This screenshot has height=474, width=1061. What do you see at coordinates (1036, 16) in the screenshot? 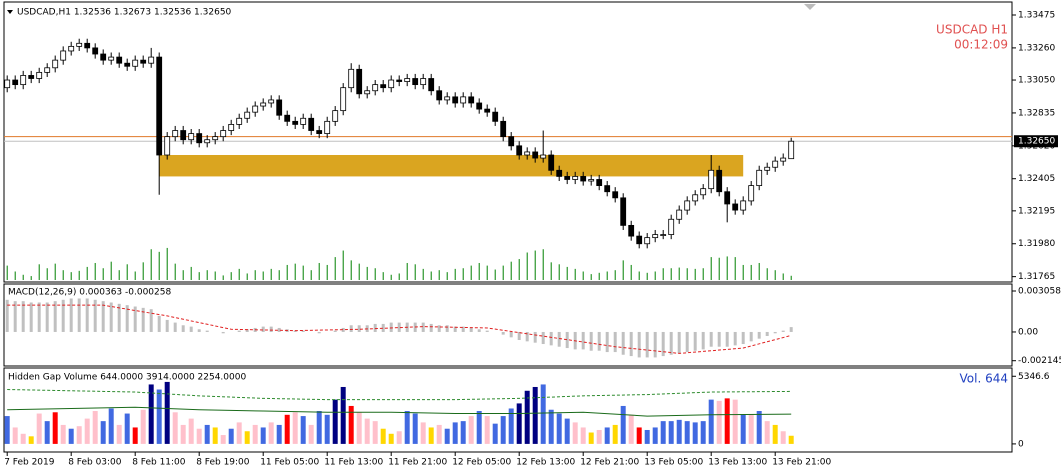
I see `y-tick-label: 1.33475` at bounding box center [1036, 16].